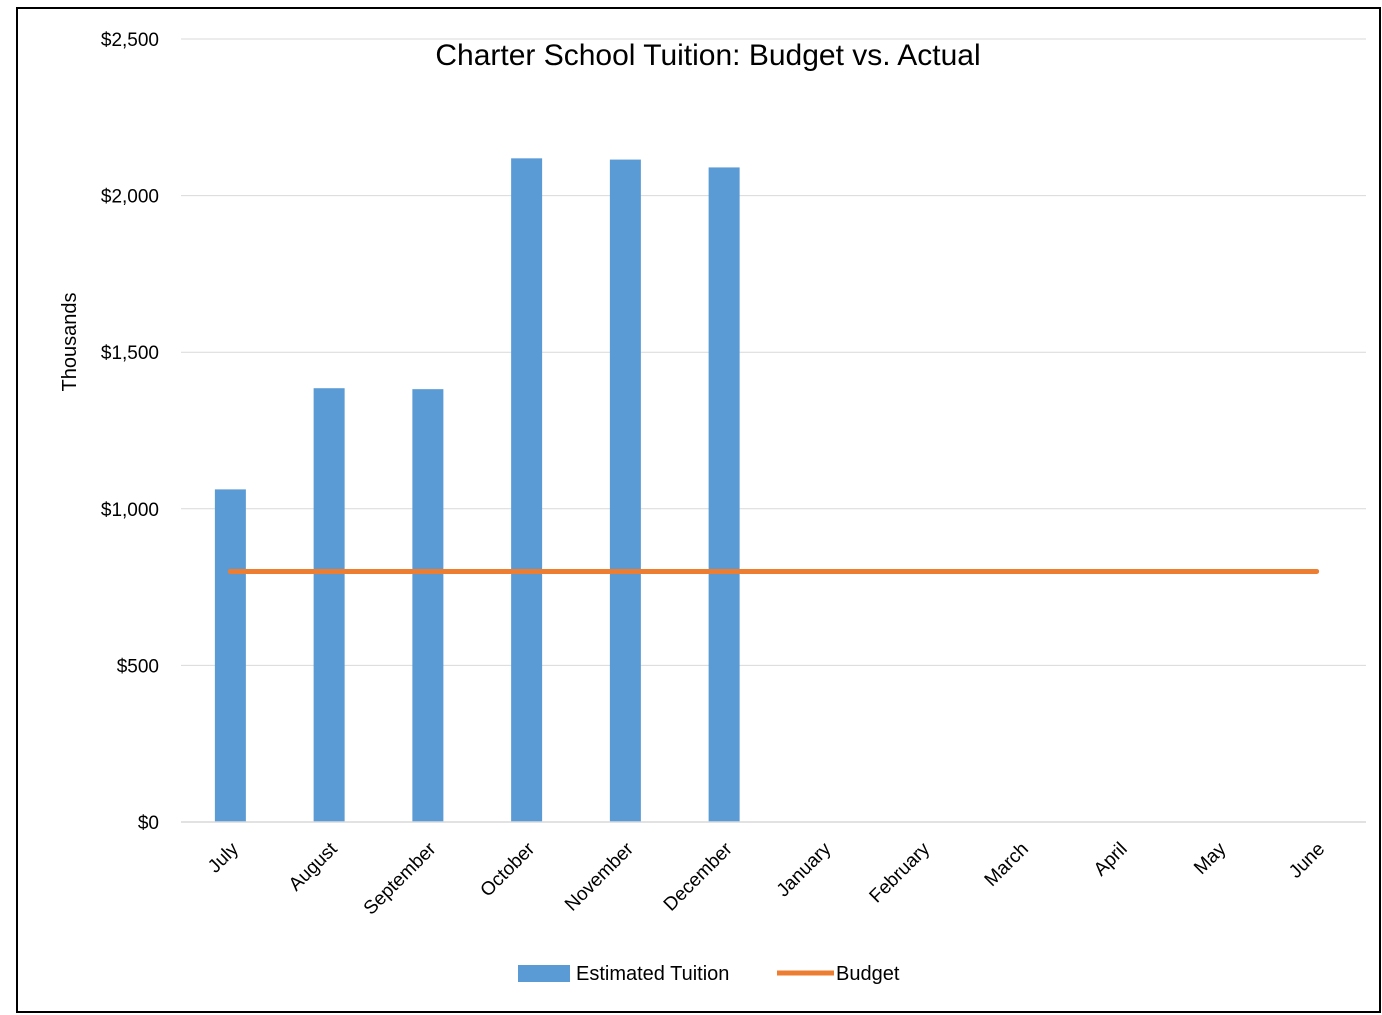 The height and width of the screenshot is (1015, 1382). Describe the element at coordinates (130, 510) in the screenshot. I see `y-tick-label: $1,000` at that location.